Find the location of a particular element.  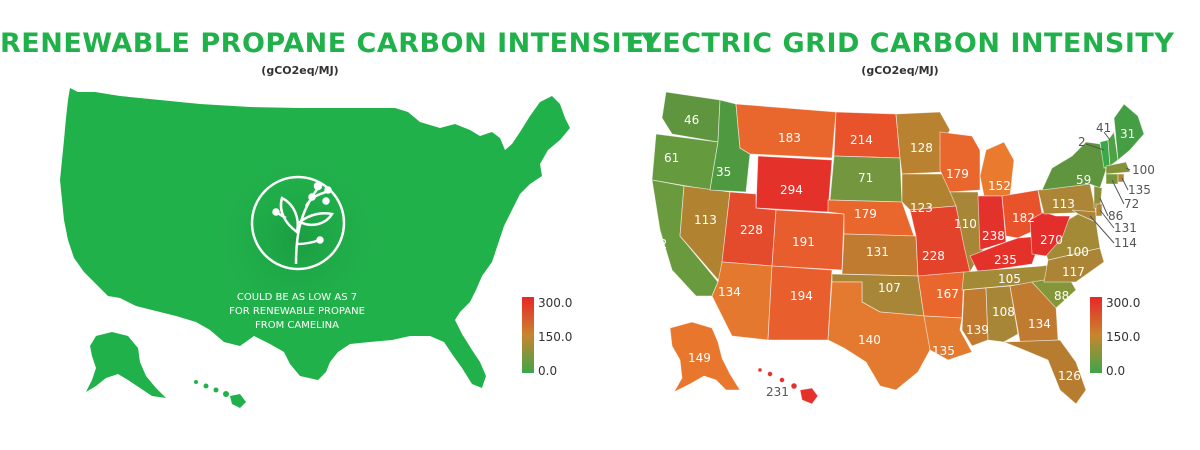

label-ak: 149 is located at coordinates (699, 358).